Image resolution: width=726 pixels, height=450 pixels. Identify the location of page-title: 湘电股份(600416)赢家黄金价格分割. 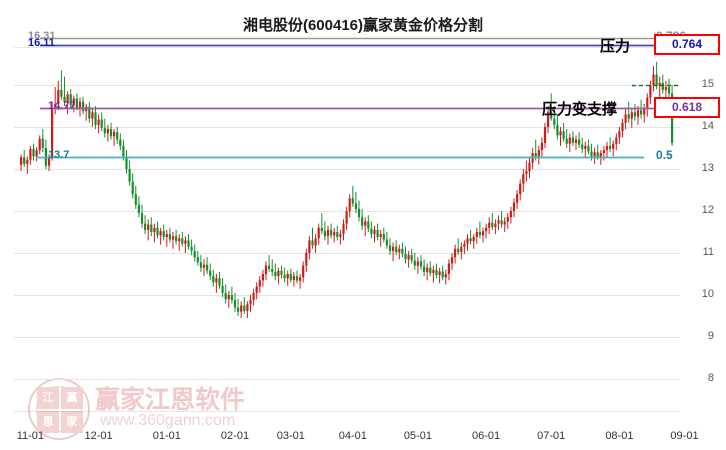
(363, 25).